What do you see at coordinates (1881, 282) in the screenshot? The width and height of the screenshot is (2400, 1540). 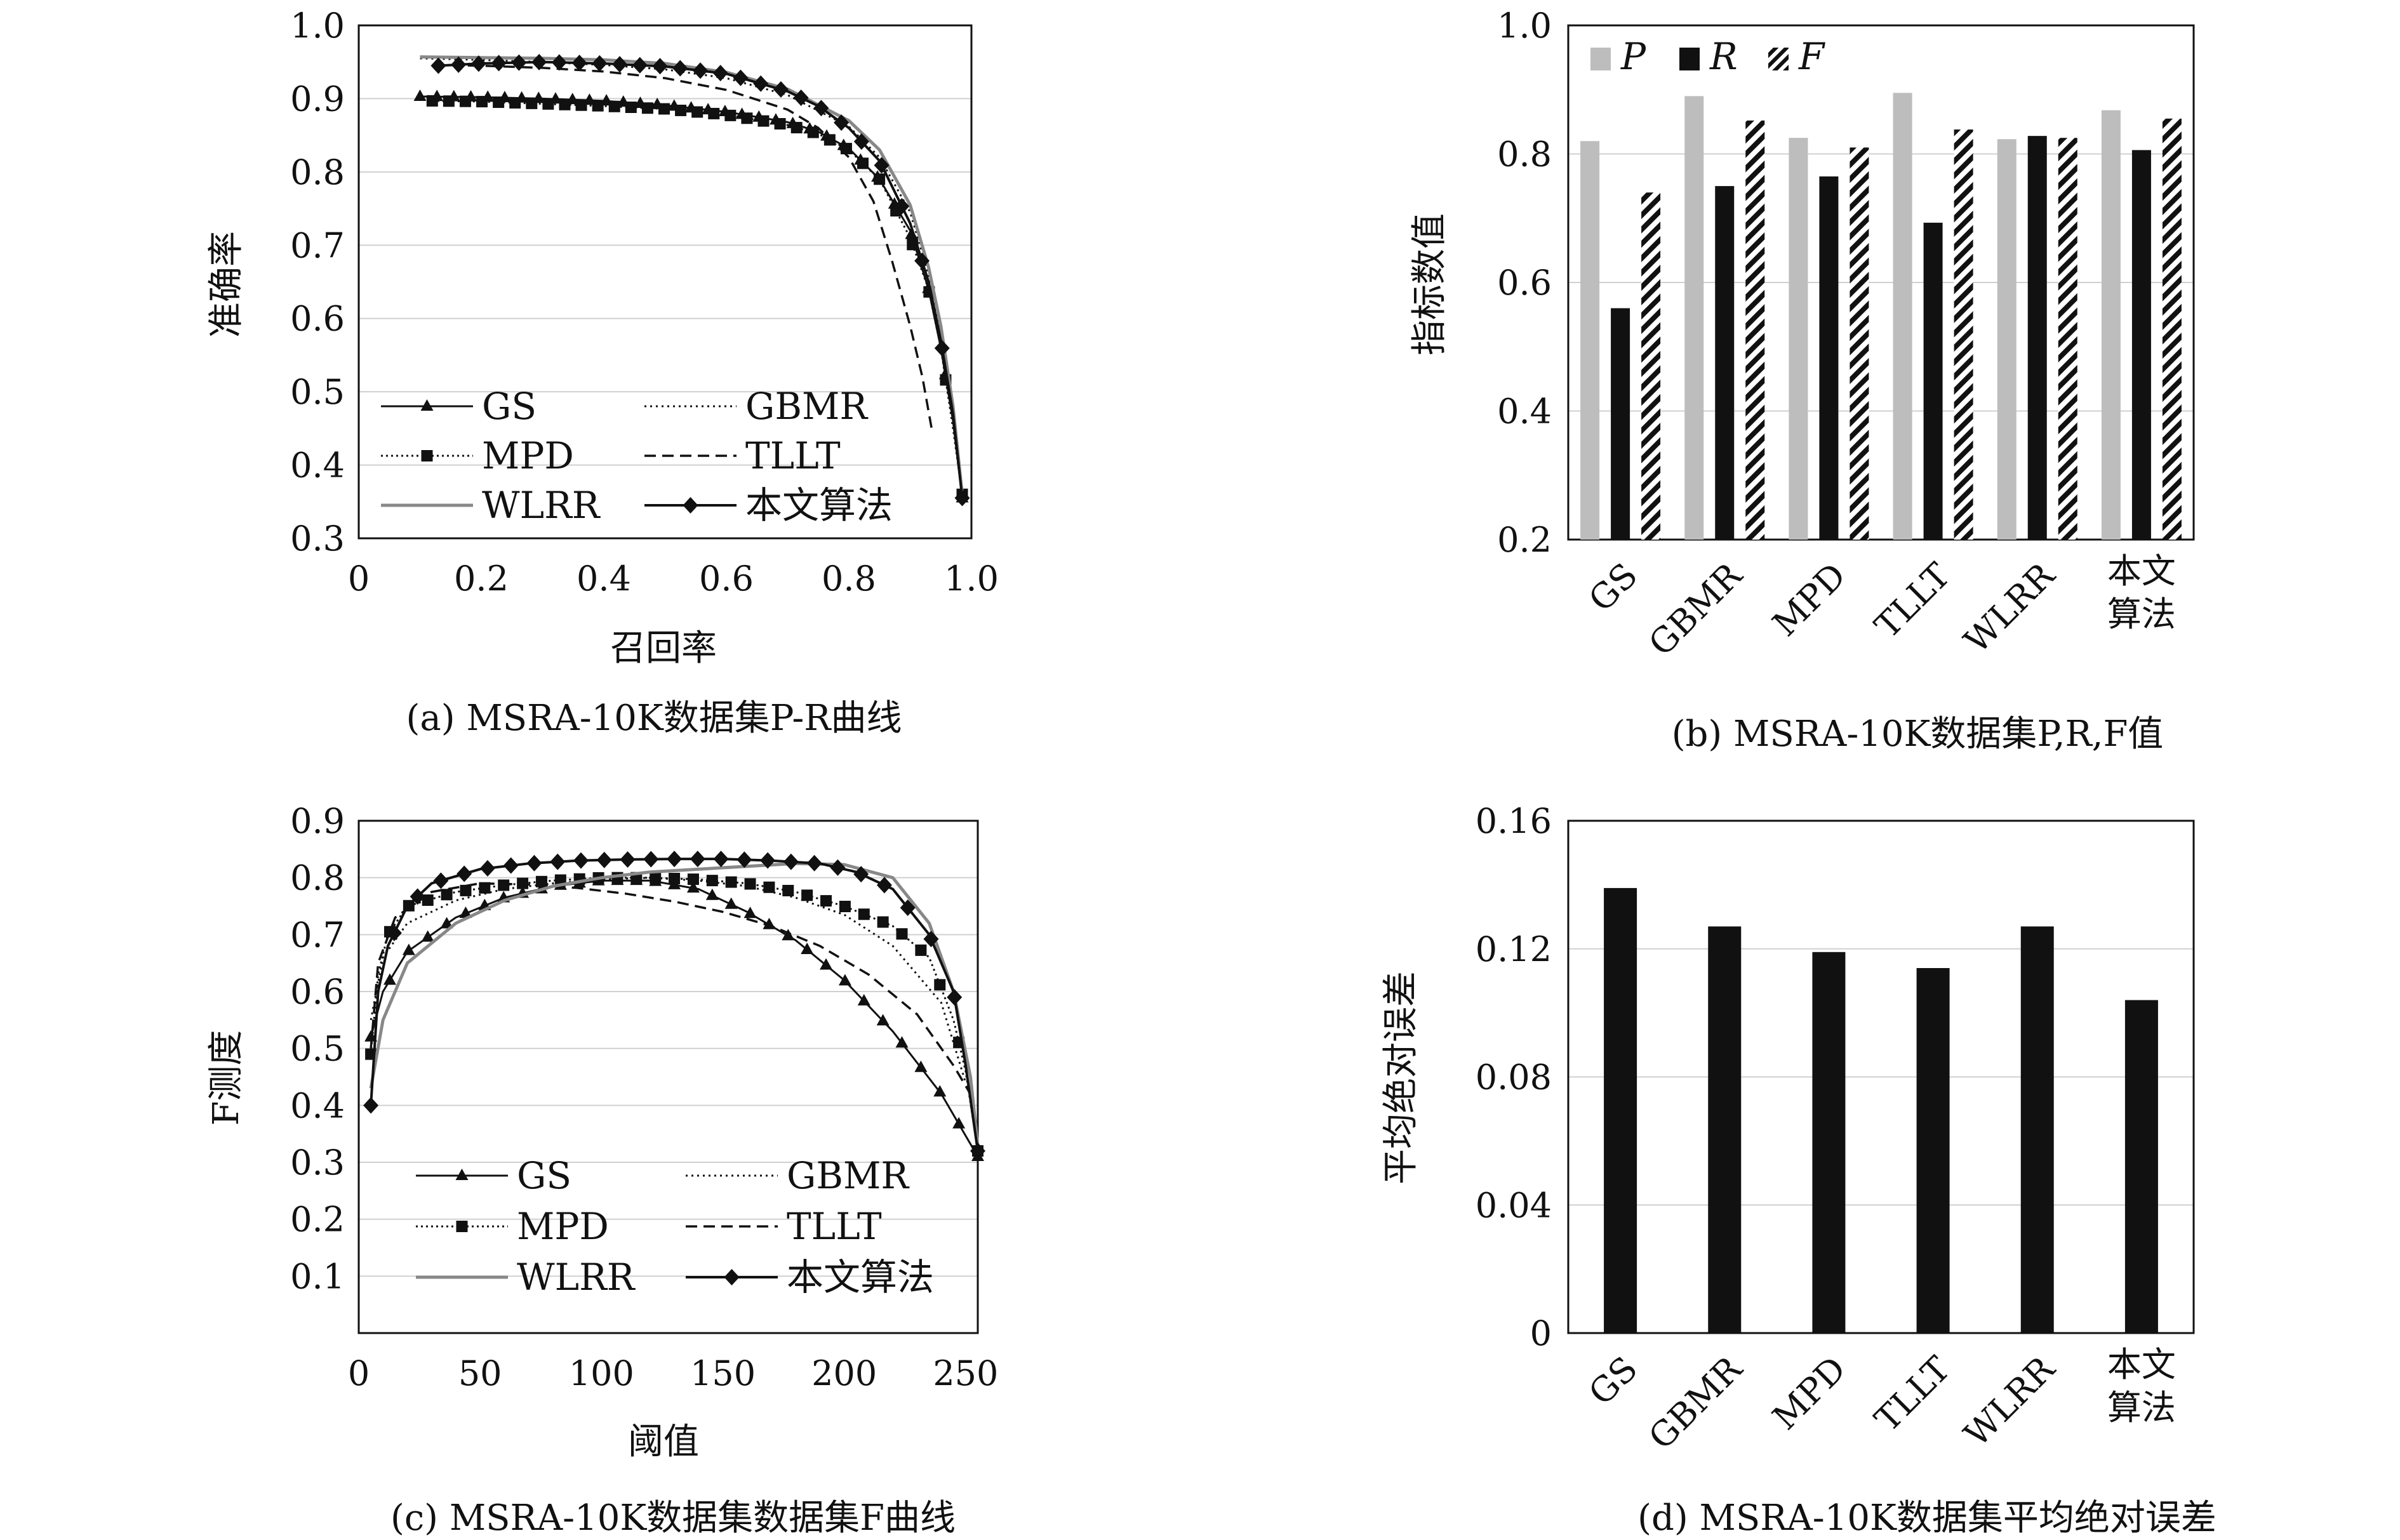 I see `plot-frame-b` at bounding box center [1881, 282].